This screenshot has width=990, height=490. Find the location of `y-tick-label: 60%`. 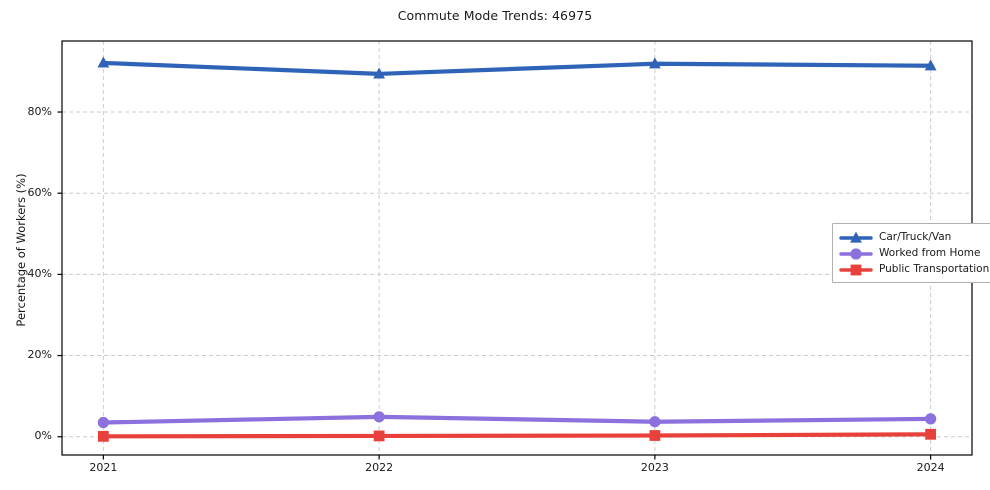

y-tick-label: 60% is located at coordinates (39, 192).